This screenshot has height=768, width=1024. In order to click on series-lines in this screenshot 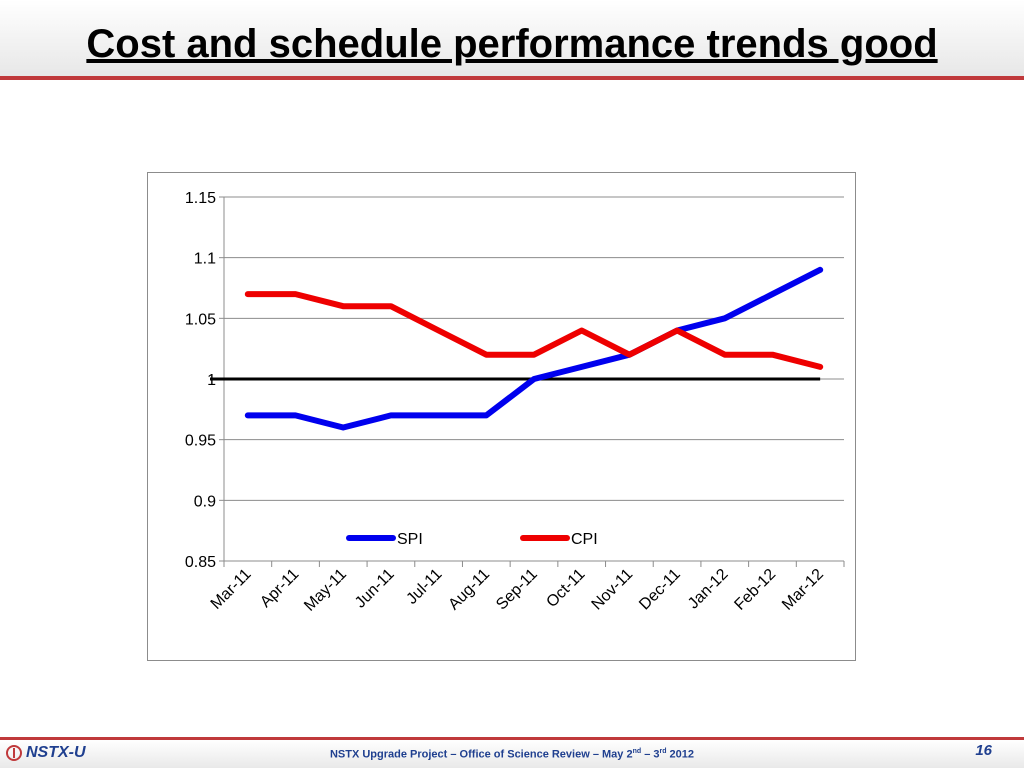, I will do `click(517, 348)`.